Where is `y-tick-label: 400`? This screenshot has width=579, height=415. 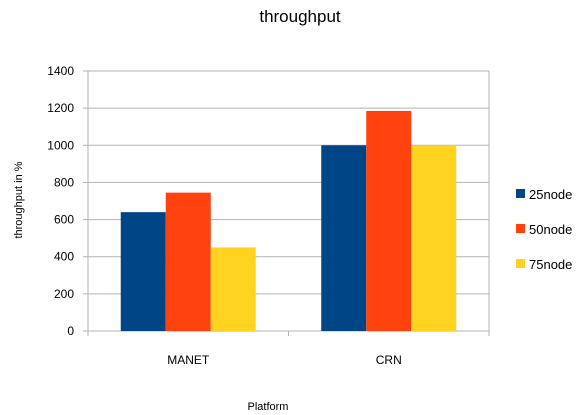 y-tick-label: 400 is located at coordinates (64, 257).